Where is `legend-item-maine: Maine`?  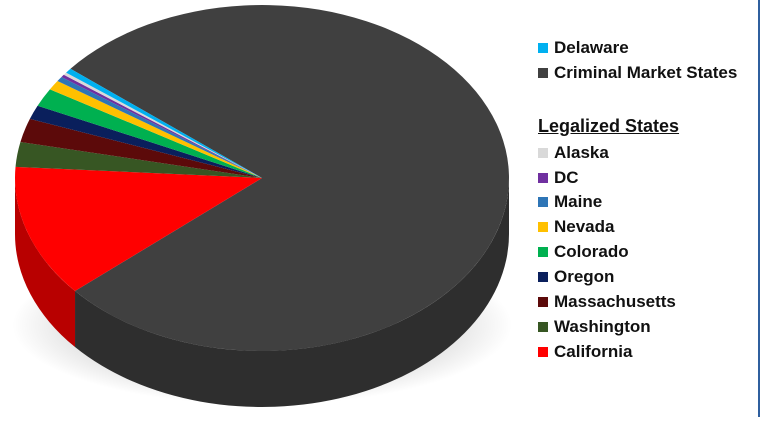
legend-item-maine: Maine is located at coordinates (570, 202).